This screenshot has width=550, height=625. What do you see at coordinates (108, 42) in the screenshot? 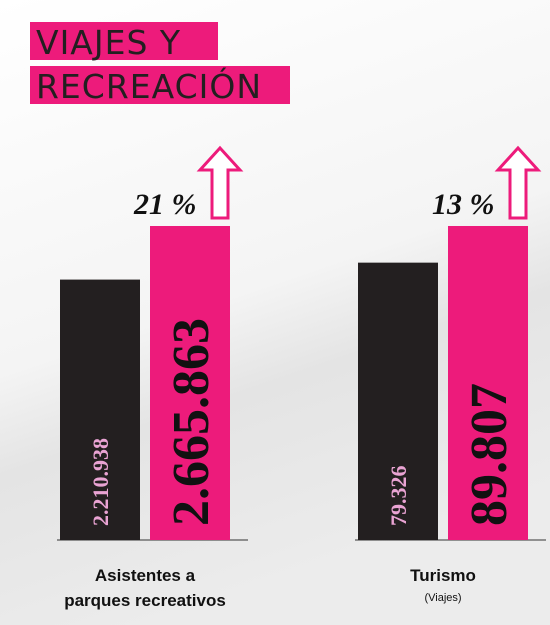
I see `title-line: VIAJES Y` at bounding box center [108, 42].